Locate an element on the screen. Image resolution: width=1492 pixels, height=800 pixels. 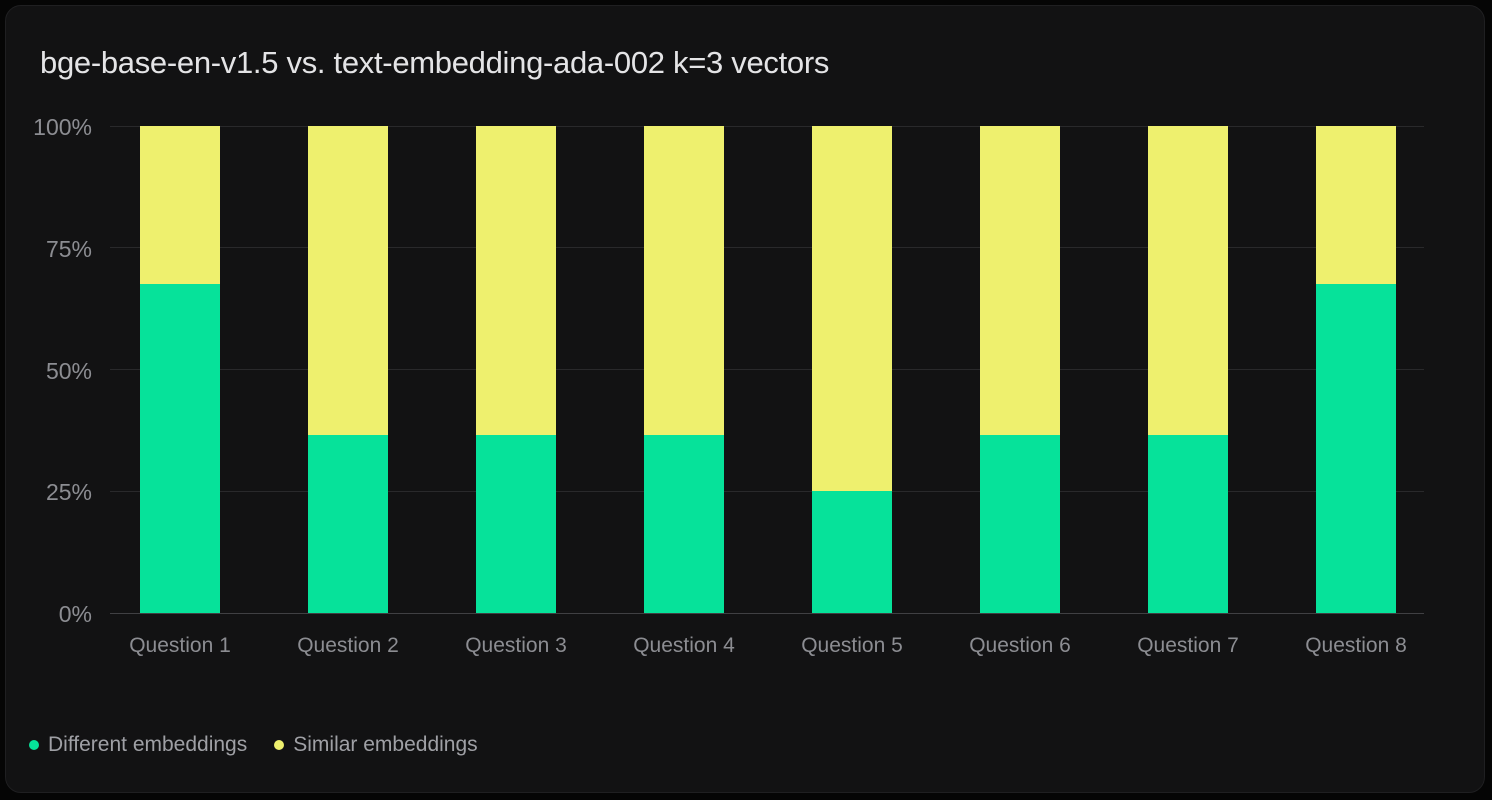
x-axis-tick-label: Question 7 is located at coordinates (1188, 645).